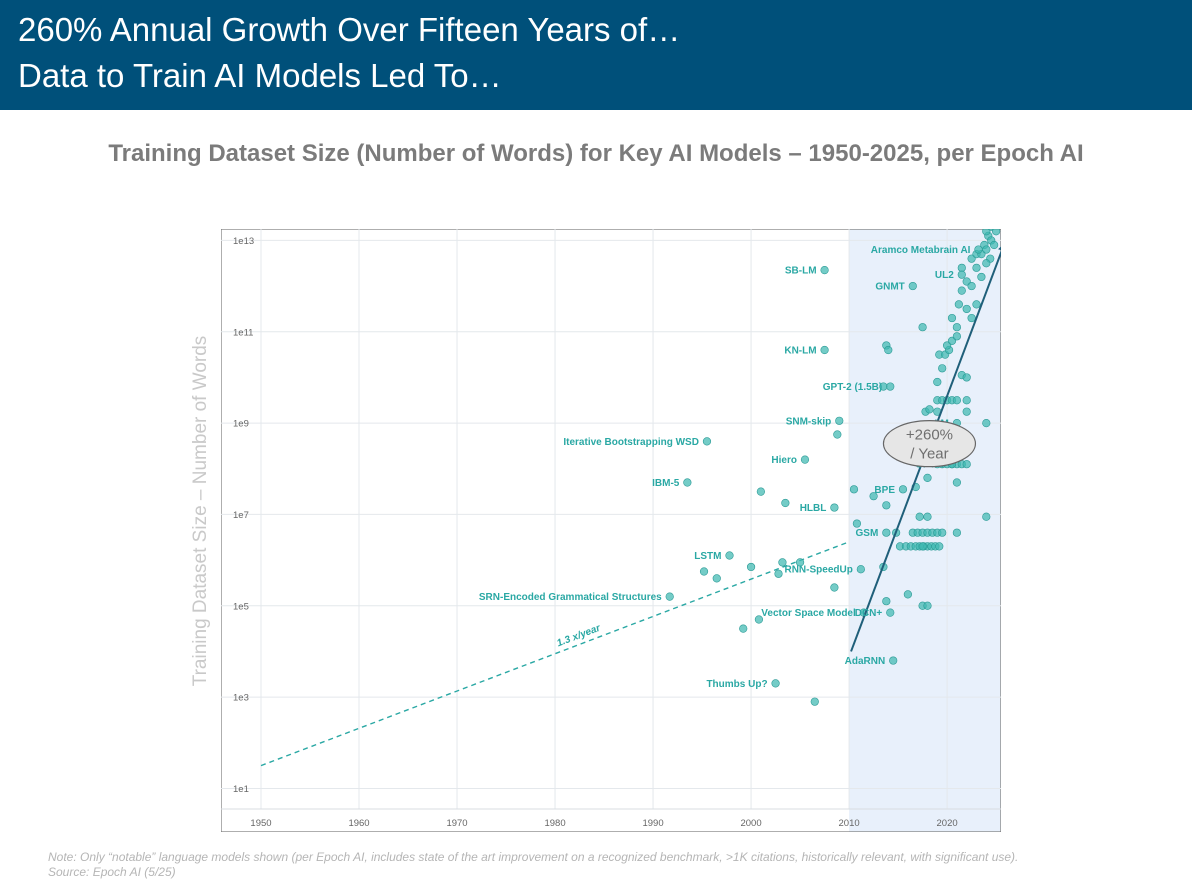 The image size is (1192, 882). I want to click on data-point-label: Vector Space Model, so click(808, 613).